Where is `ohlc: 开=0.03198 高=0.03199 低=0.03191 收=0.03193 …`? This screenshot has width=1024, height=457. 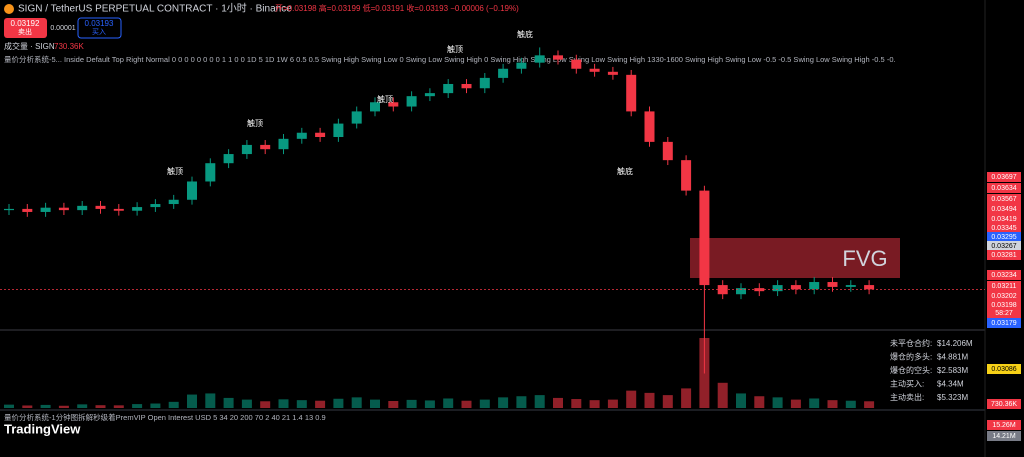
ohlc: 开=0.03198 高=0.03199 低=0.03191 收=0.03193 … is located at coordinates (397, 8).